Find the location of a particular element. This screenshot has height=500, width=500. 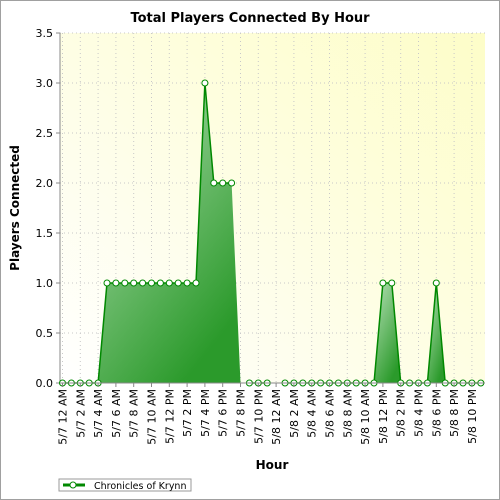

y-tick-label: 0.0 is located at coordinates (45, 383).